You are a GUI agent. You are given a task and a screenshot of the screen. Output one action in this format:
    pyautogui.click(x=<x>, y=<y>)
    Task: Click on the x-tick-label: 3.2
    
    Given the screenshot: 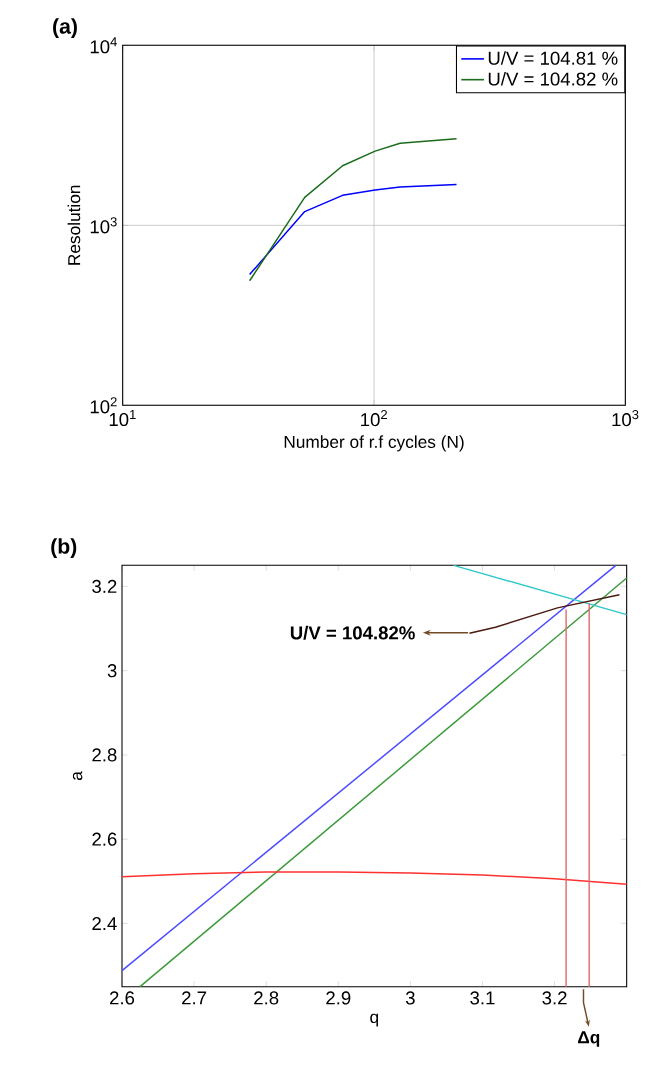 What is the action you would take?
    pyautogui.click(x=554, y=998)
    